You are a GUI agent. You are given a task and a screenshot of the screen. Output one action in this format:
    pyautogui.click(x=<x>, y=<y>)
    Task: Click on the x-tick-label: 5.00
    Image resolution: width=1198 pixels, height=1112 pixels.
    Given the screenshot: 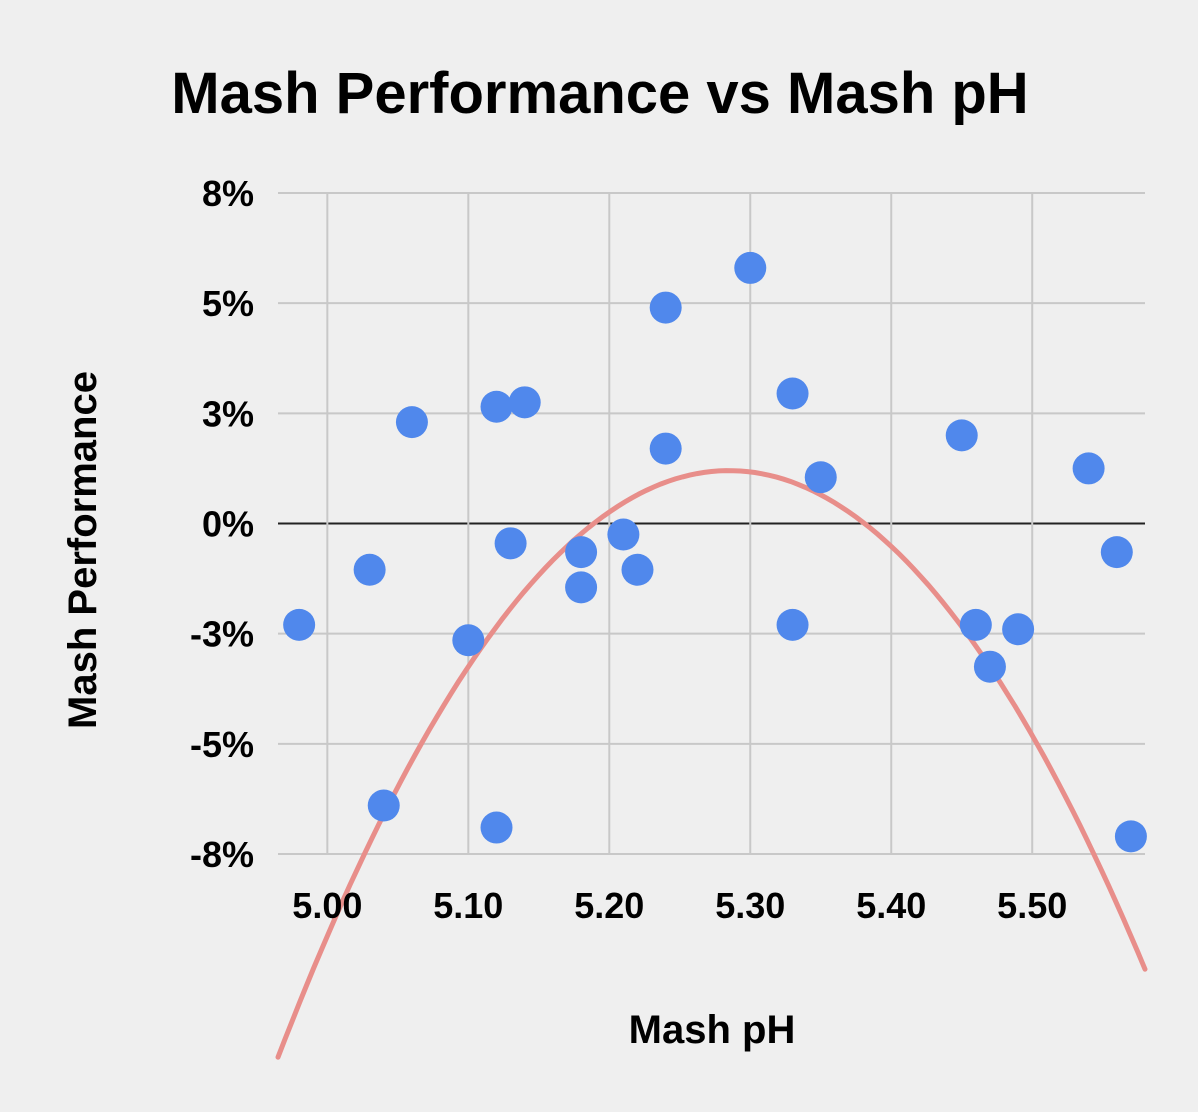 What is the action you would take?
    pyautogui.click(x=327, y=905)
    